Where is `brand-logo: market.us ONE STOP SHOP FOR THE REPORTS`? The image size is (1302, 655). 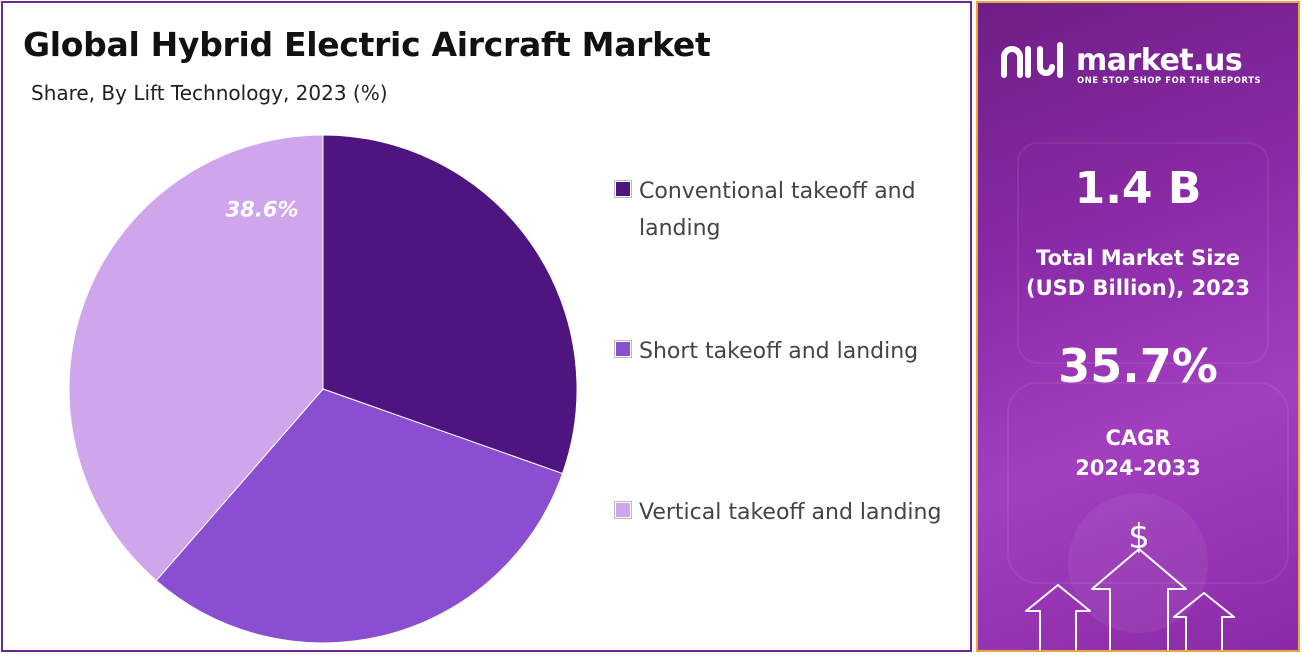
brand-logo: market.us ONE STOP SHOP FOR THE REPORTS is located at coordinates (1140, 66).